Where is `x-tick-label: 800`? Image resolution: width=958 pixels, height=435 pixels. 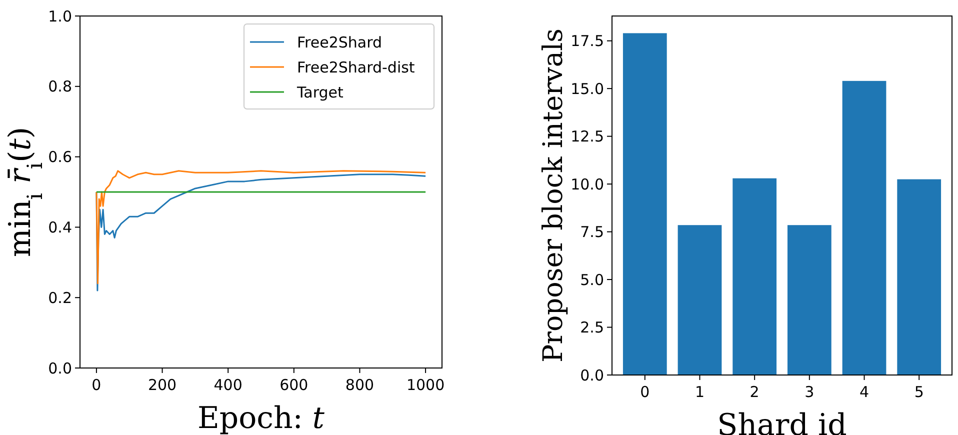 x-tick-label: 800 is located at coordinates (359, 385).